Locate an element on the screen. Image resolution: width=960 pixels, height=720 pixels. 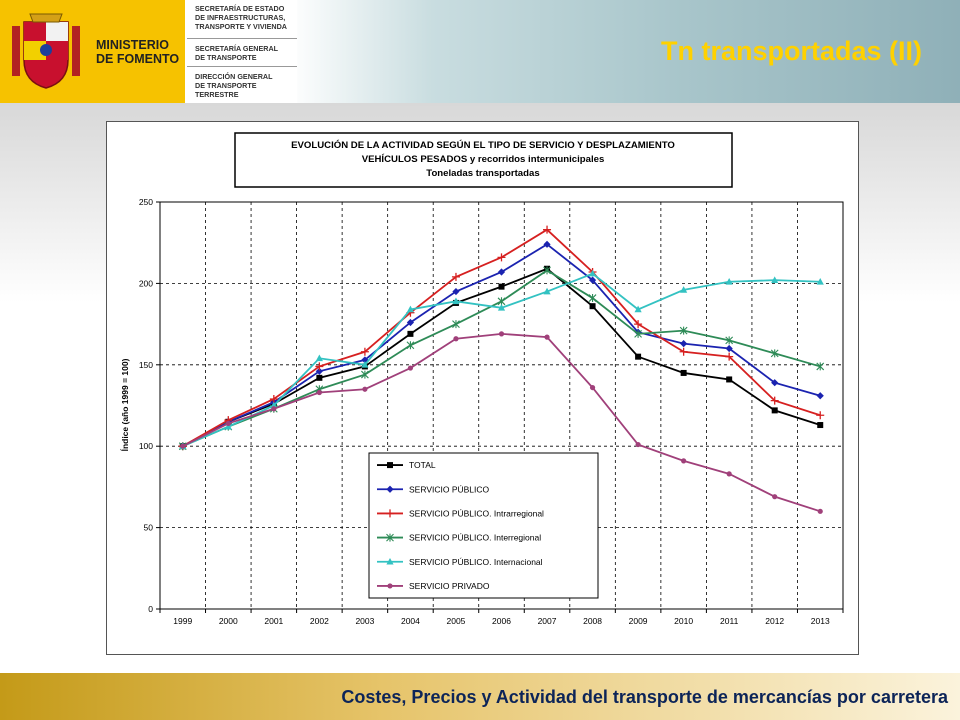
x-tick-label: 2010 is located at coordinates (683, 621).